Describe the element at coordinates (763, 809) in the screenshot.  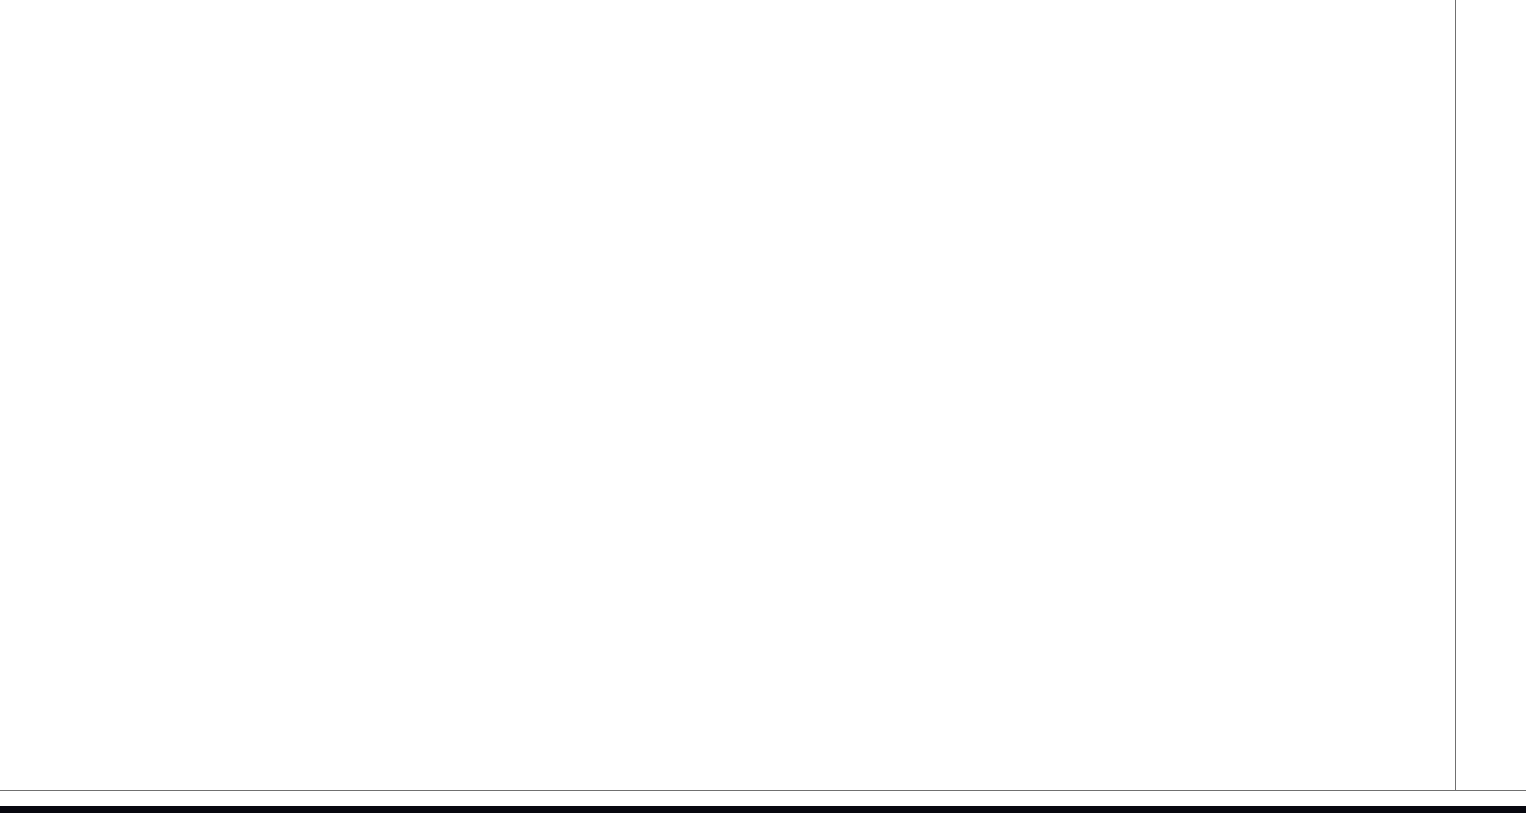
I see `window-bottom-edge` at that location.